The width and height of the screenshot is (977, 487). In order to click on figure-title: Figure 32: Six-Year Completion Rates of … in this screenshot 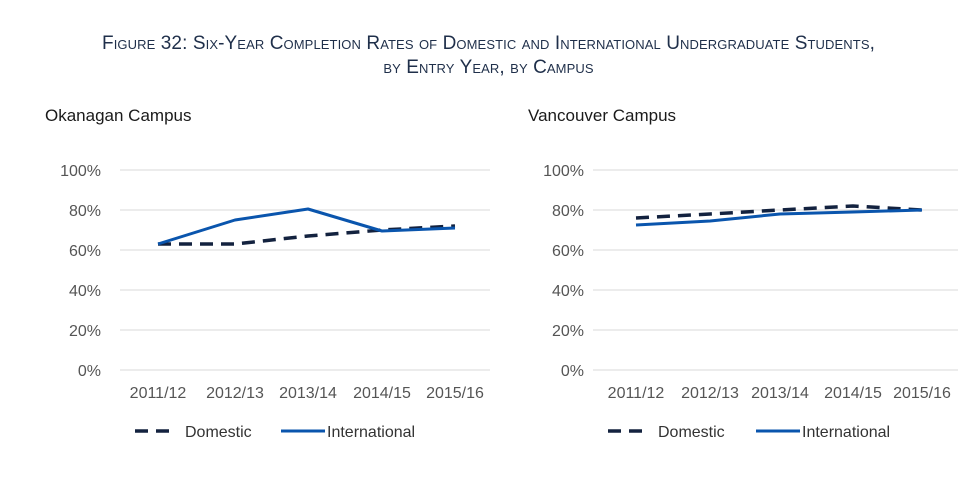, I will do `click(488, 56)`.